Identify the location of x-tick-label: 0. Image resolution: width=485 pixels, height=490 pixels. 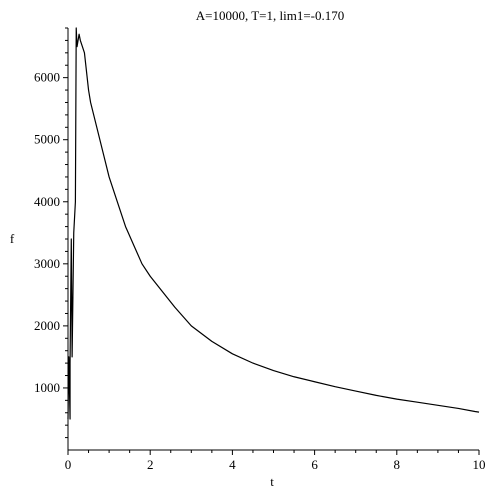
(68, 464).